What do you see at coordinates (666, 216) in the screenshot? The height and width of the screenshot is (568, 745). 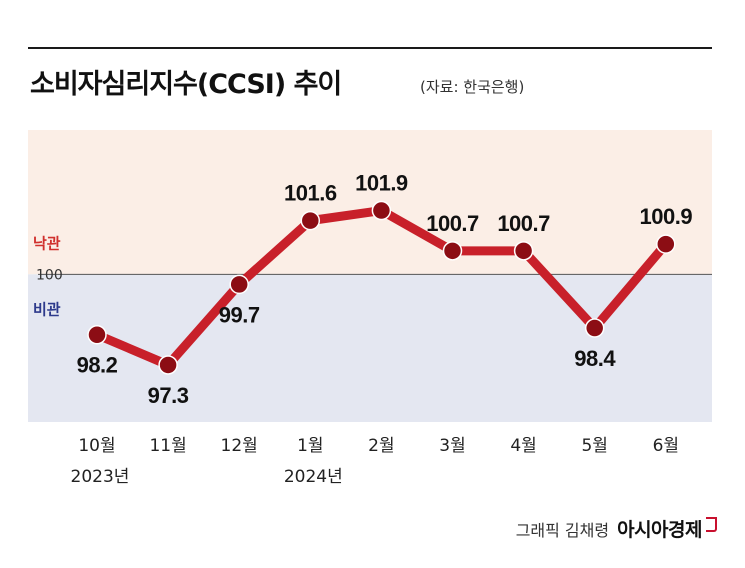 I see `data-label-9: 100.9` at bounding box center [666, 216].